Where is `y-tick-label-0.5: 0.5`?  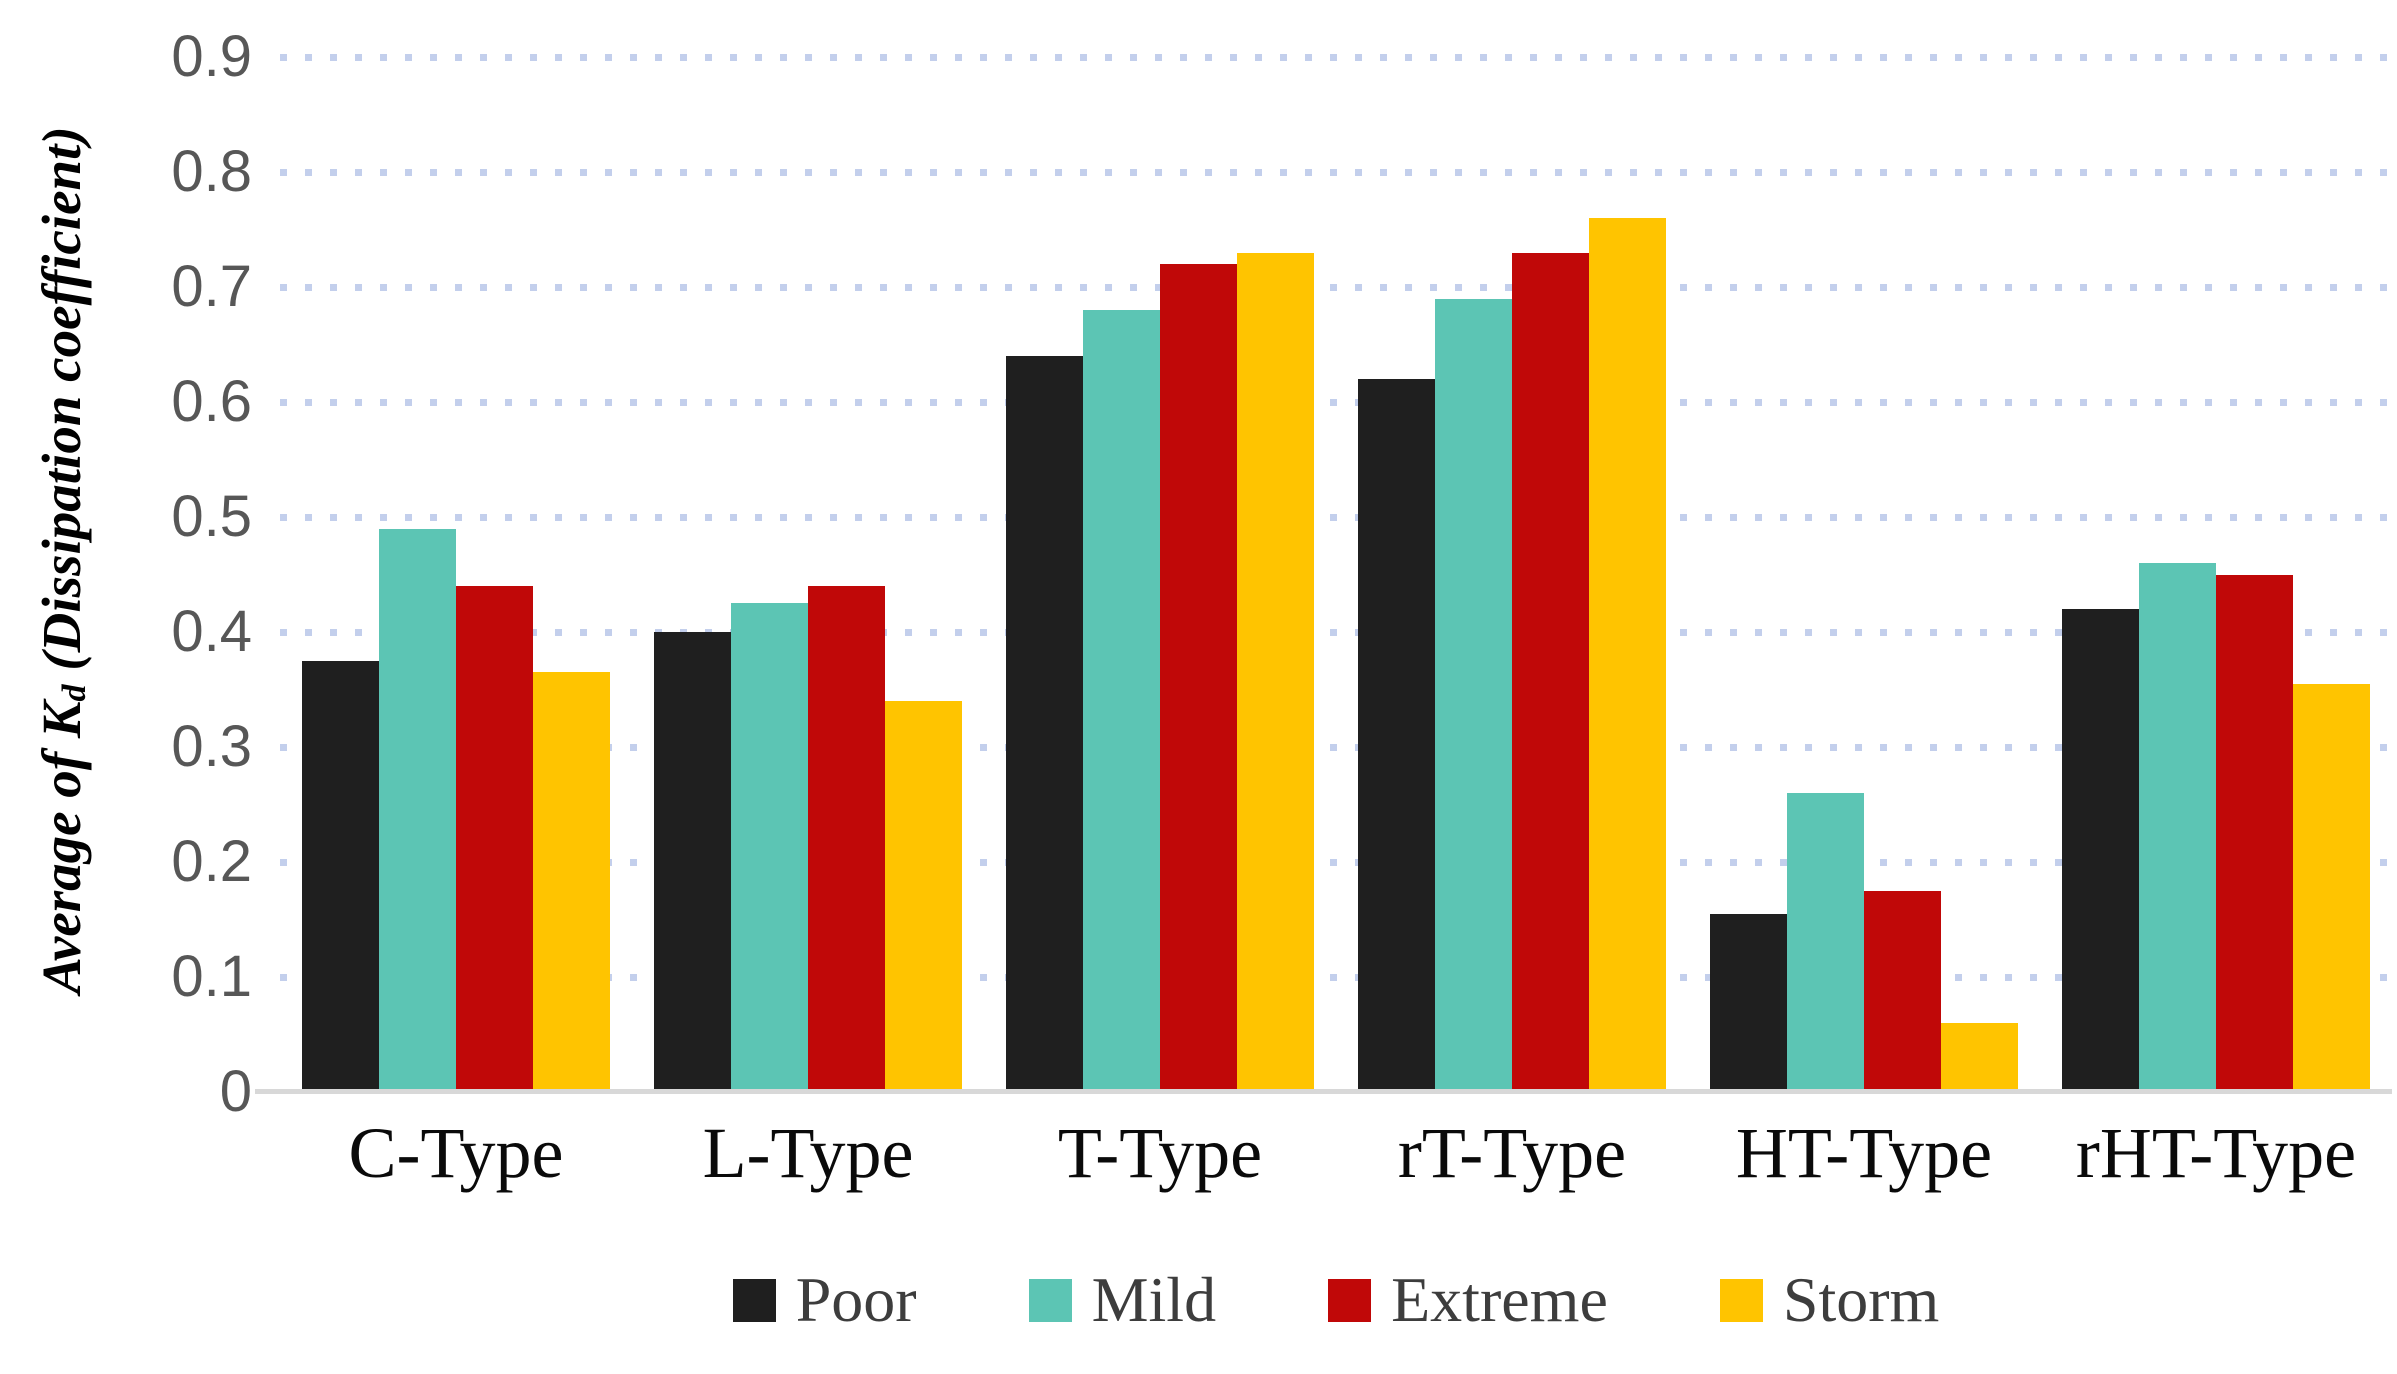
y-tick-label-0.5: 0.5 is located at coordinates (211, 516).